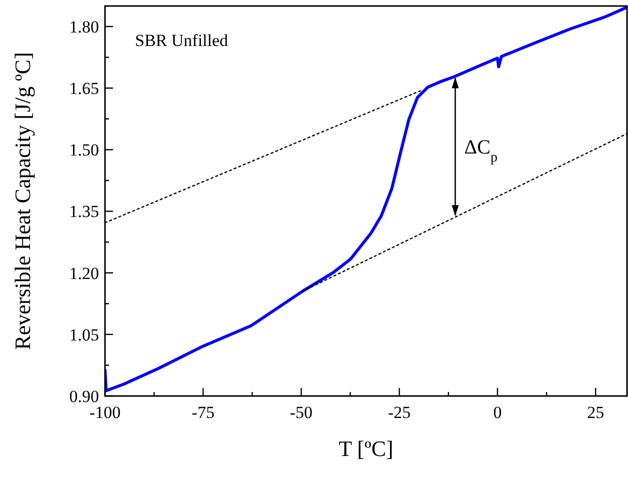  I want to click on y-axis-title: Reversible Heat Capacity [J/g ºC], so click(22, 201).